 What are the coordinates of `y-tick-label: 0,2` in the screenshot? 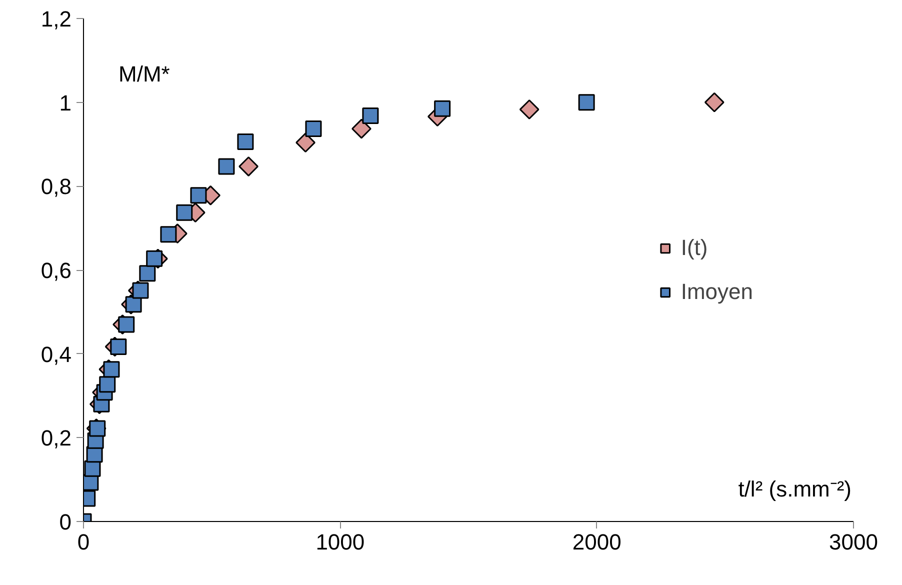 It's located at (56, 438).